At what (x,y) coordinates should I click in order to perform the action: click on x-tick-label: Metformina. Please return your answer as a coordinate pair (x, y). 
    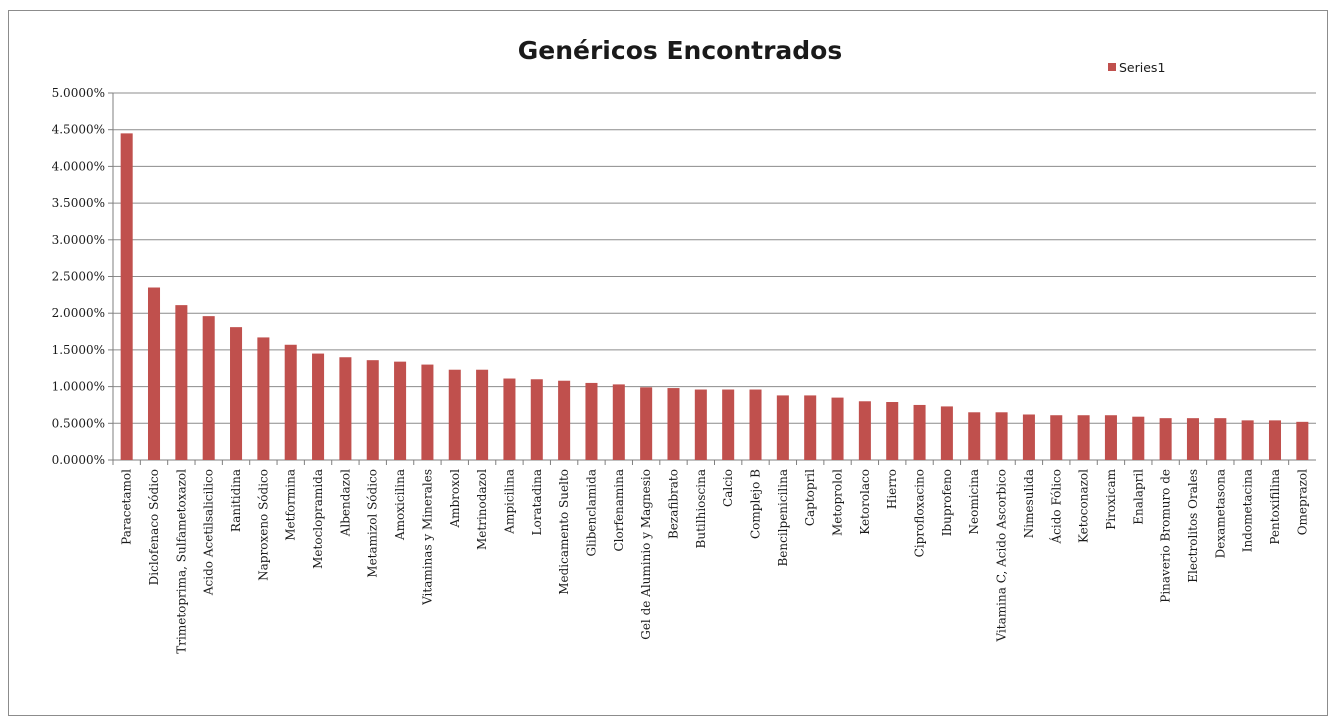
    Looking at the image, I should click on (291, 505).